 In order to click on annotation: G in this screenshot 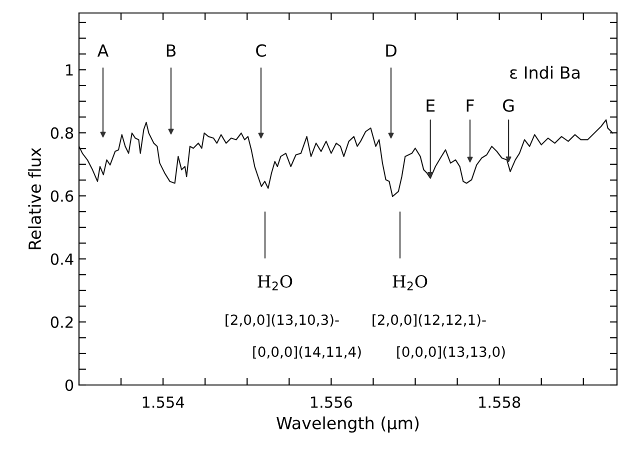, I will do `click(508, 105)`.